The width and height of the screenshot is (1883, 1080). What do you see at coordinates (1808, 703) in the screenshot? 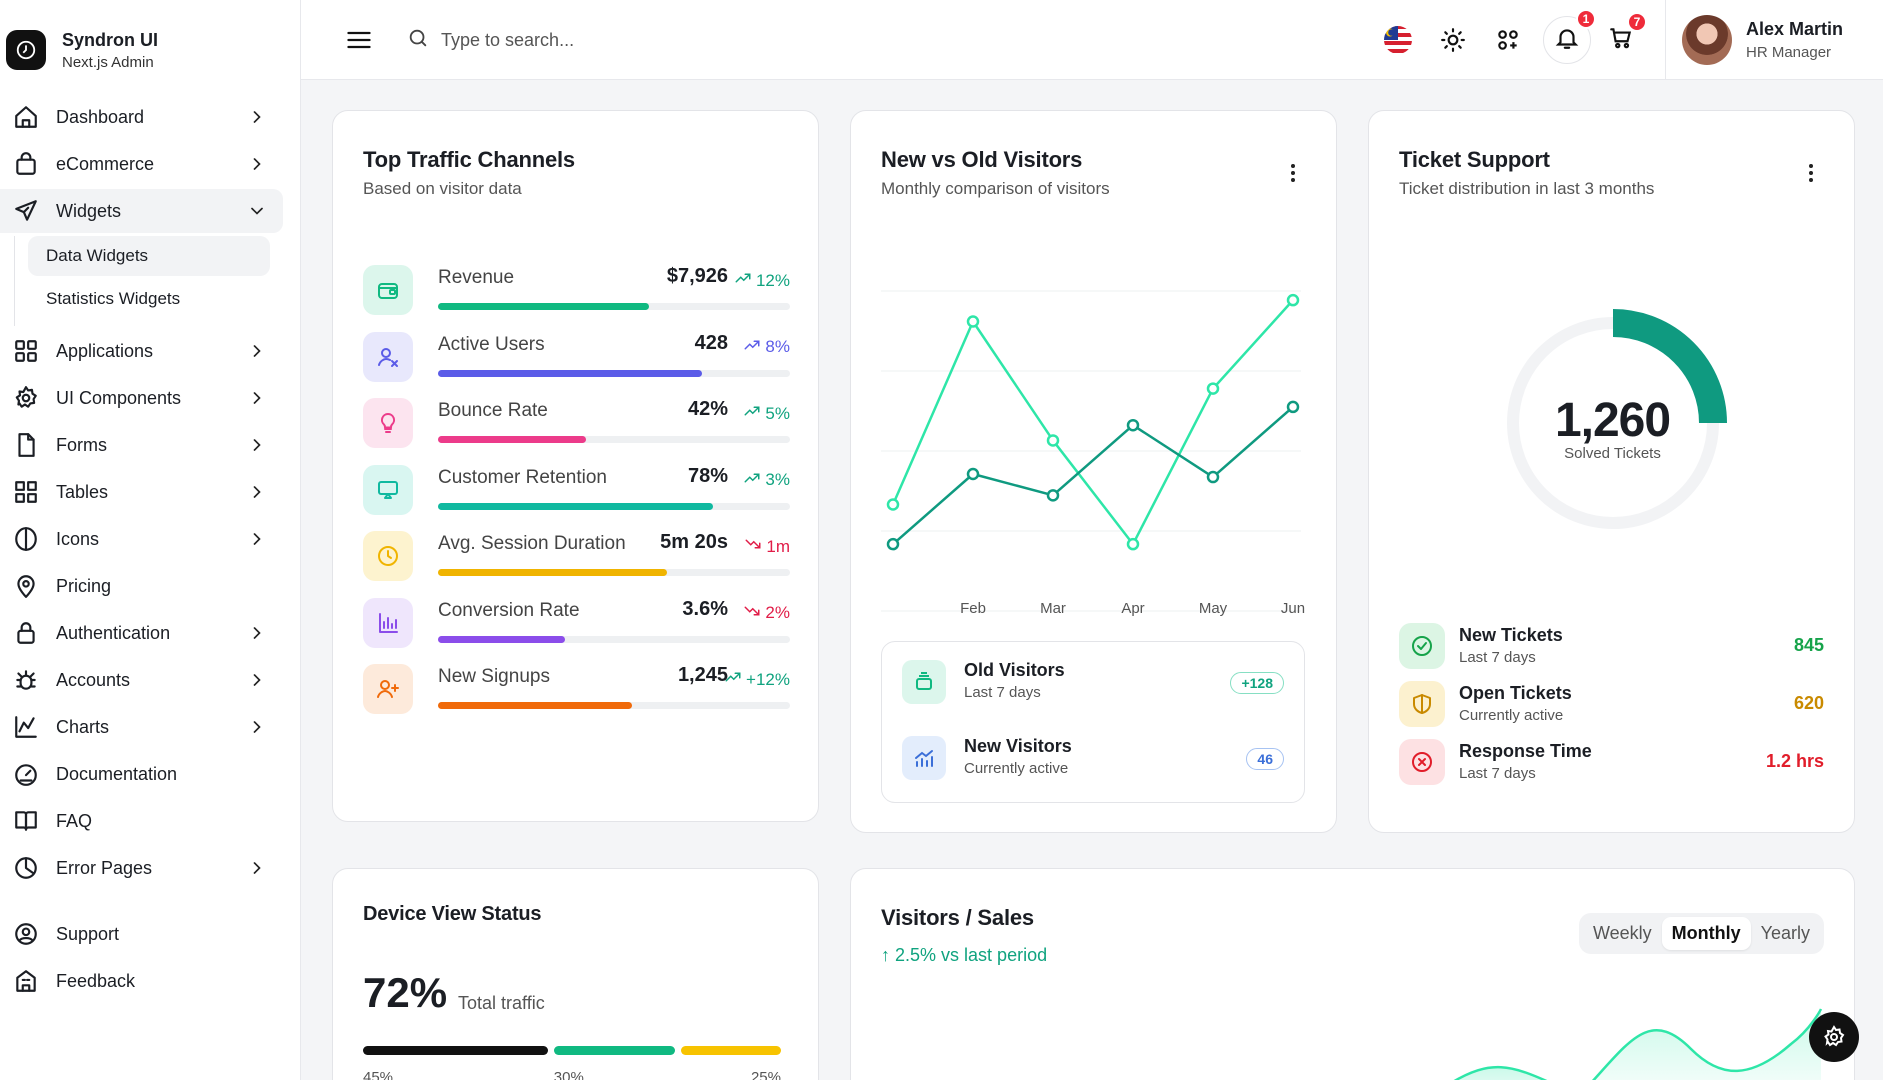
I see `ticket-value: 620` at bounding box center [1808, 703].